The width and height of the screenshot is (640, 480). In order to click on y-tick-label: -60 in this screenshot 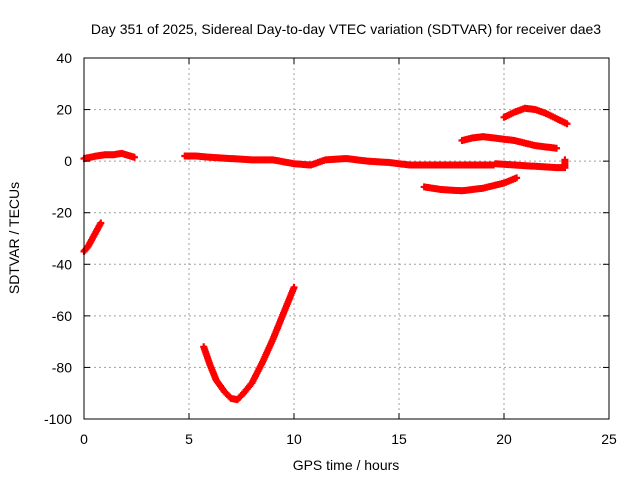, I will do `click(62, 316)`.